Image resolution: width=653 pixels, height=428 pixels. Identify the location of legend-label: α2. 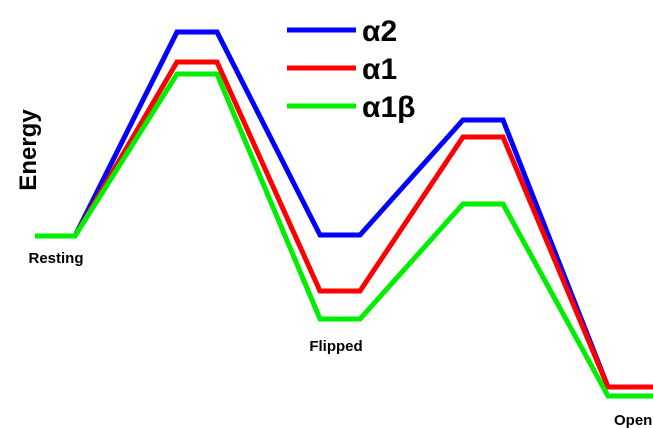
(379, 31).